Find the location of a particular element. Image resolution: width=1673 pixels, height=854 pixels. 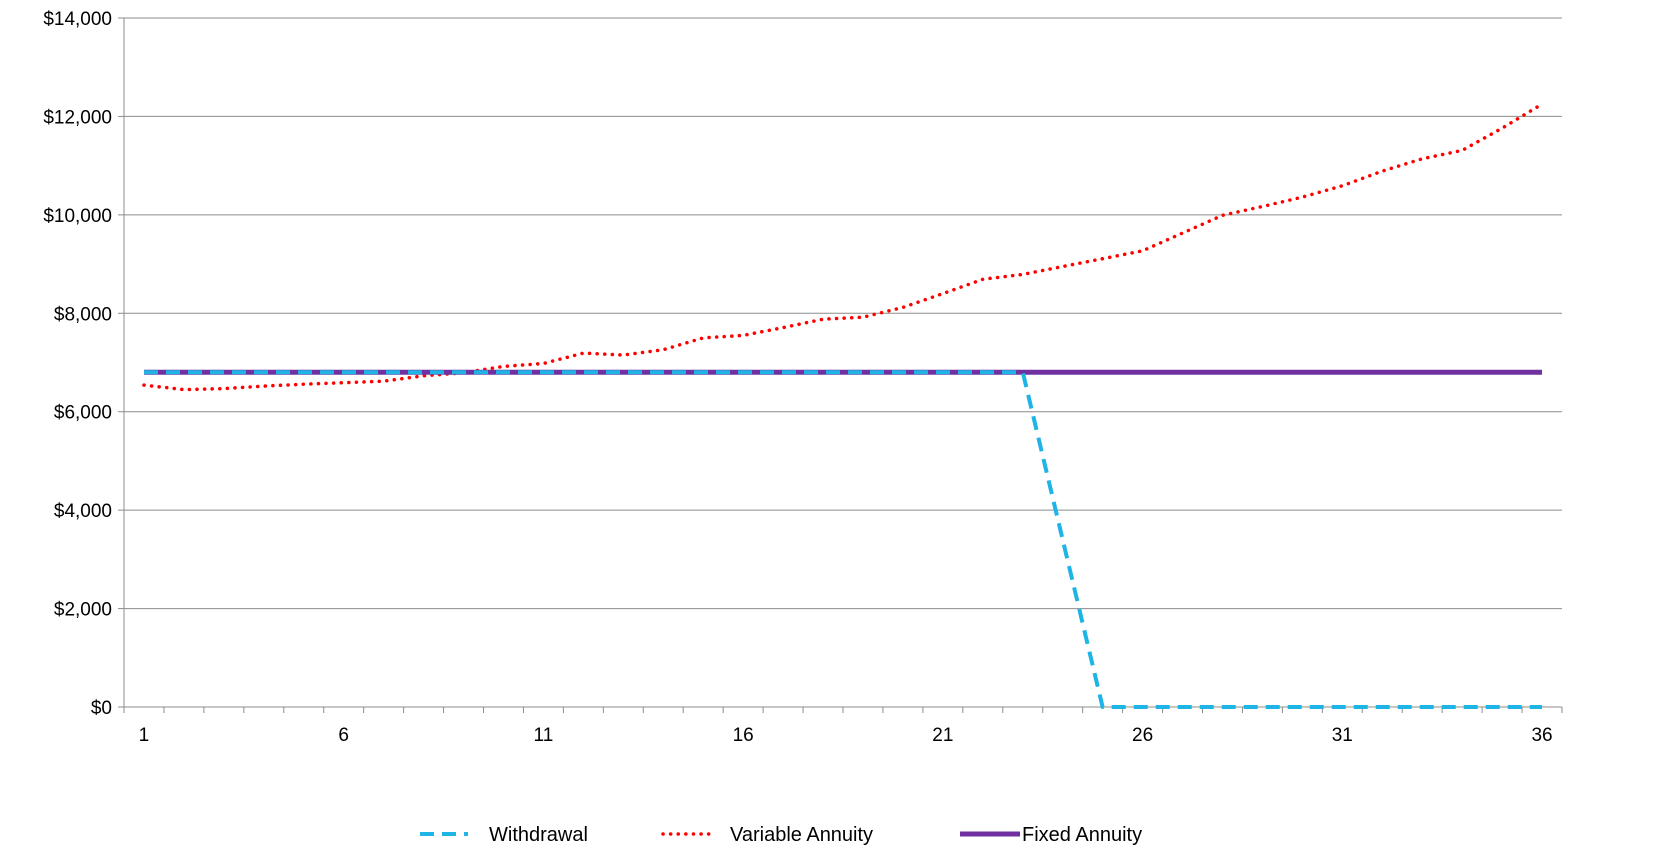

y-tick-label-0: $0 is located at coordinates (101, 708).